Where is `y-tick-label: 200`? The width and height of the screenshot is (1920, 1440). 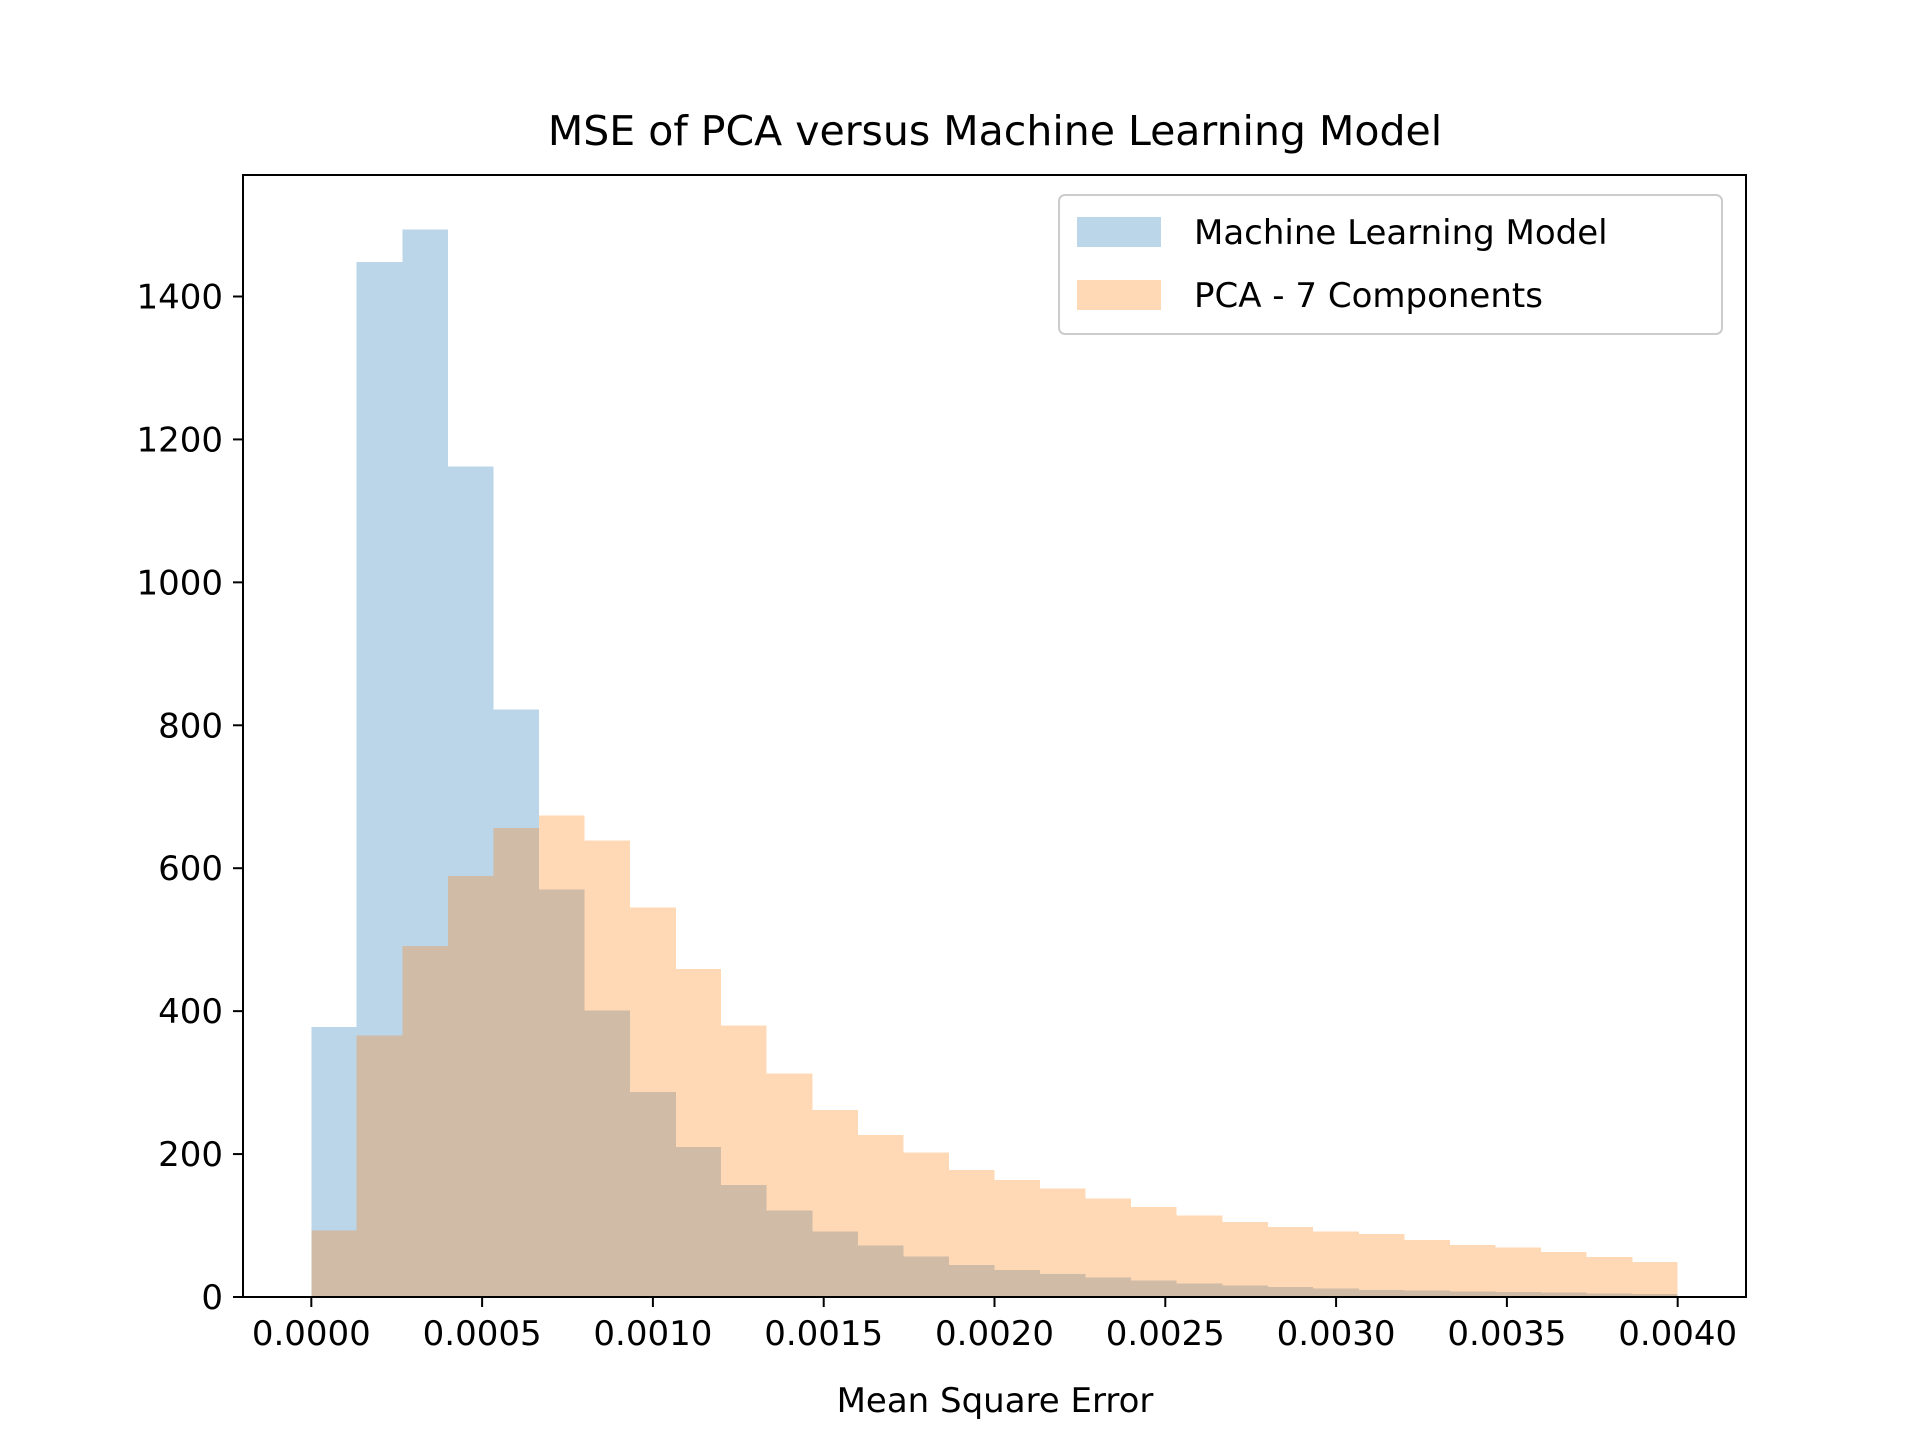 y-tick-label: 200 is located at coordinates (190, 1155).